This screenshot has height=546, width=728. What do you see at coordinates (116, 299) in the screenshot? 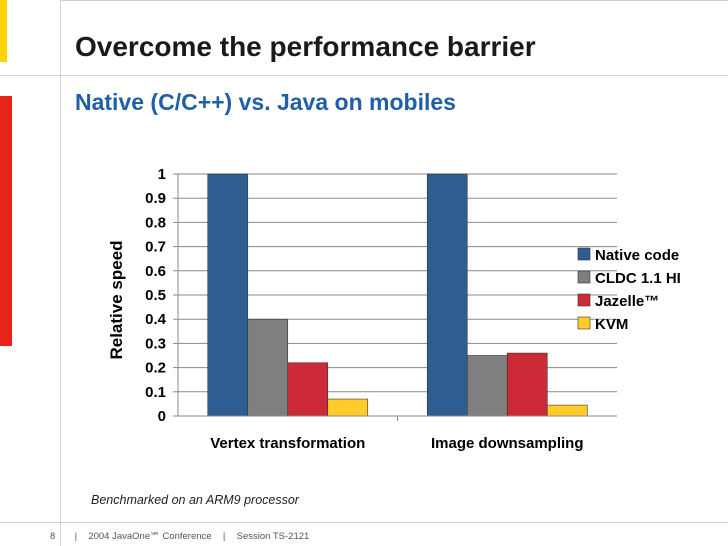
I see `y-axis-label: Relative speed` at bounding box center [116, 299].